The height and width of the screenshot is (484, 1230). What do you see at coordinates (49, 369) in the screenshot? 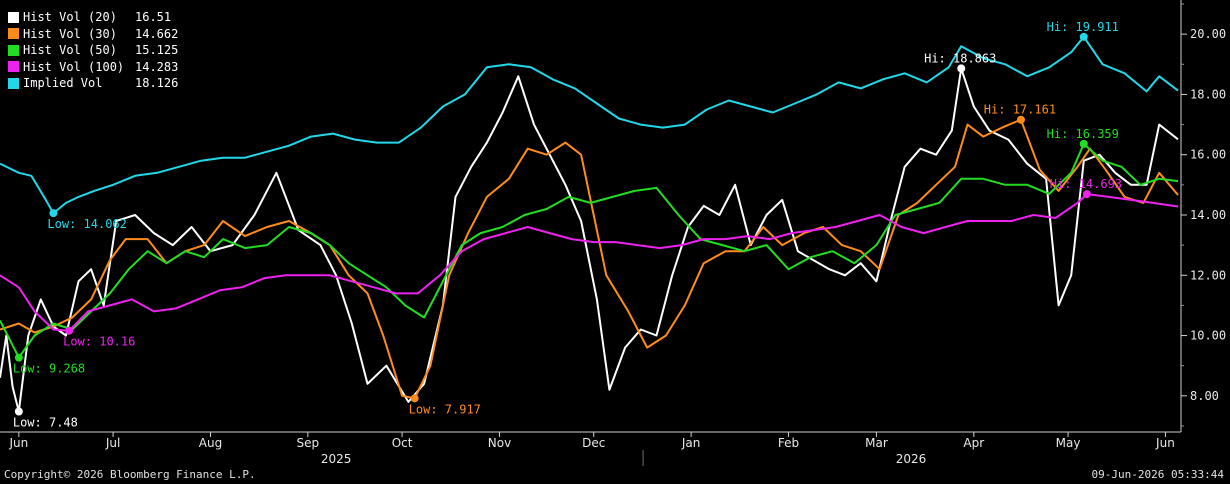
I see `annotation-label: Low: 9.268` at bounding box center [49, 369].